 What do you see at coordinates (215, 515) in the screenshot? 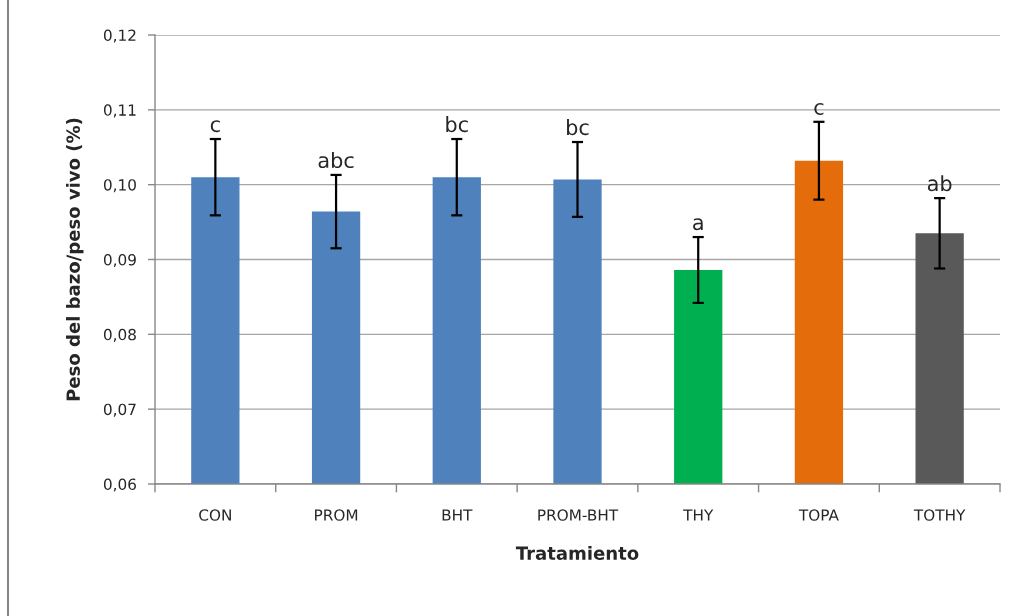
I see `x-tick-label: CON` at bounding box center [215, 515].